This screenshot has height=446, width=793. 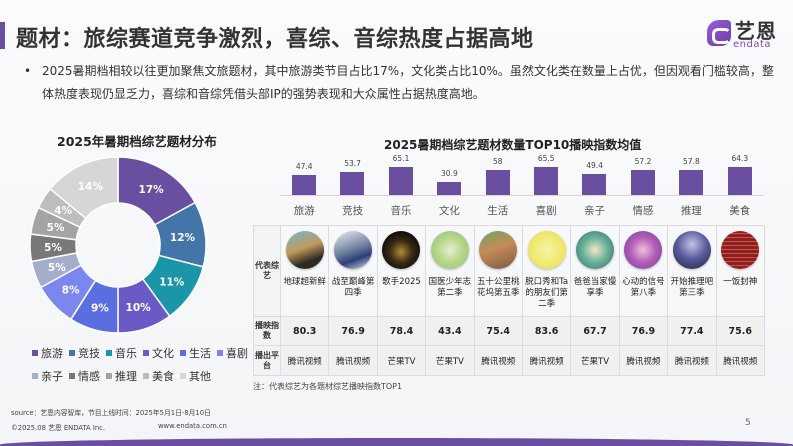 I want to click on bar-旅游, so click(x=304, y=184).